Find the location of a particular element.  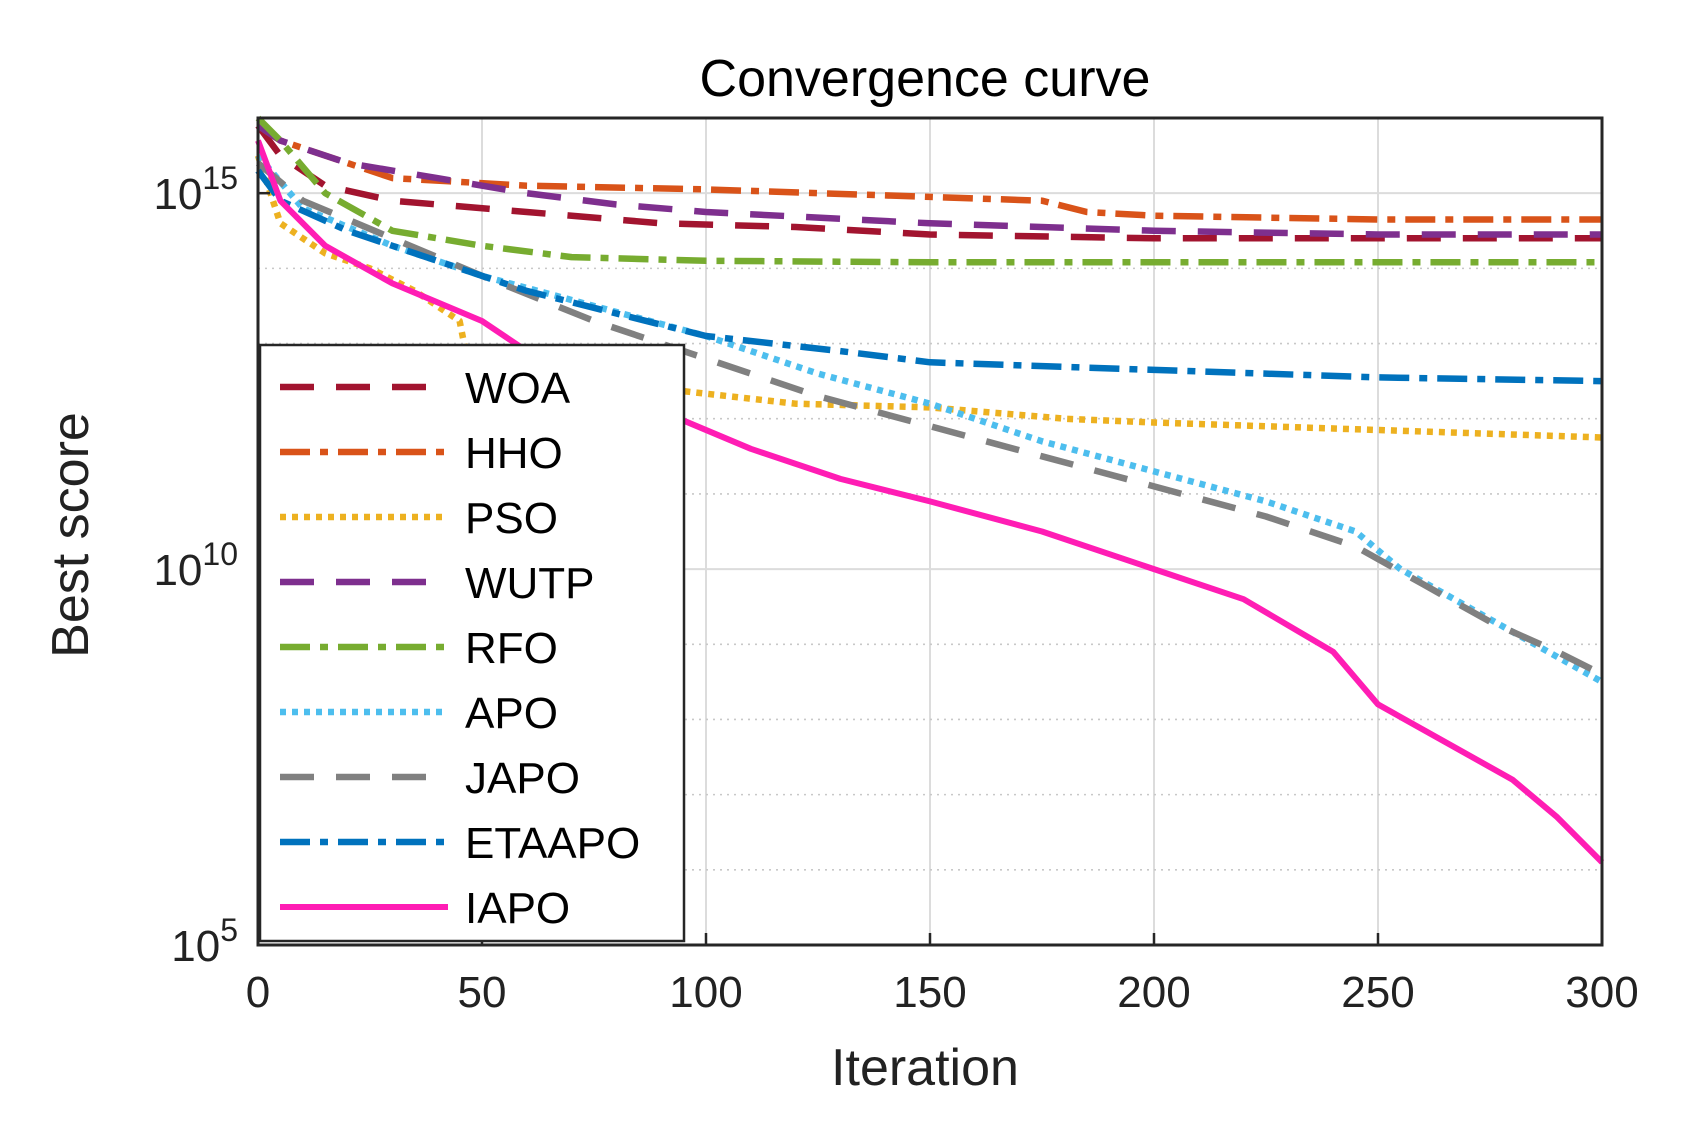

x-tick-label: 100 is located at coordinates (705, 992).